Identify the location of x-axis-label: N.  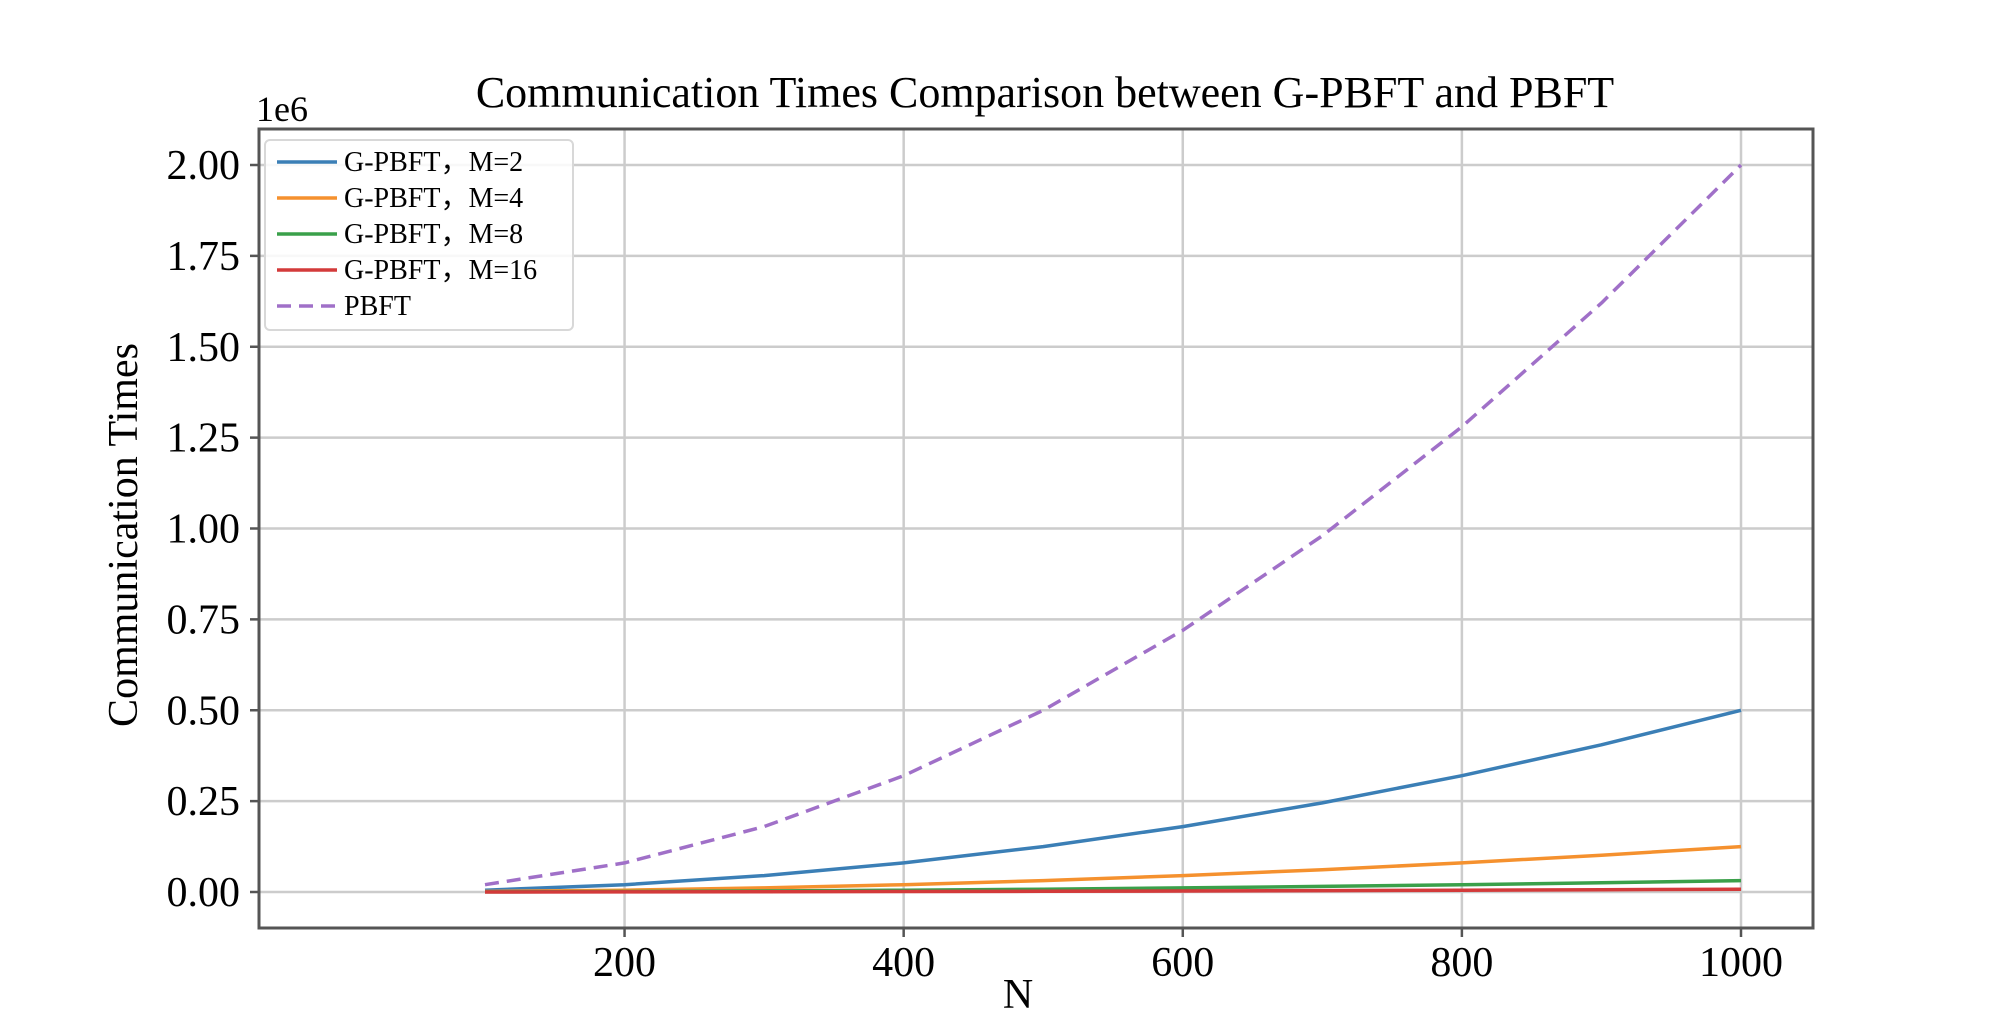
(1018, 995).